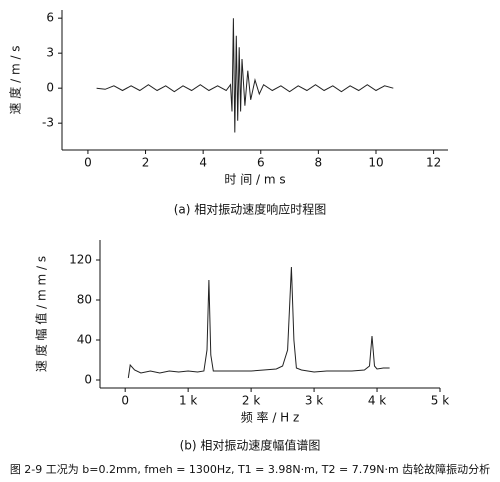 The height and width of the screenshot is (482, 500). I want to click on x-axis-label: 时 间 / m s, so click(254, 180).